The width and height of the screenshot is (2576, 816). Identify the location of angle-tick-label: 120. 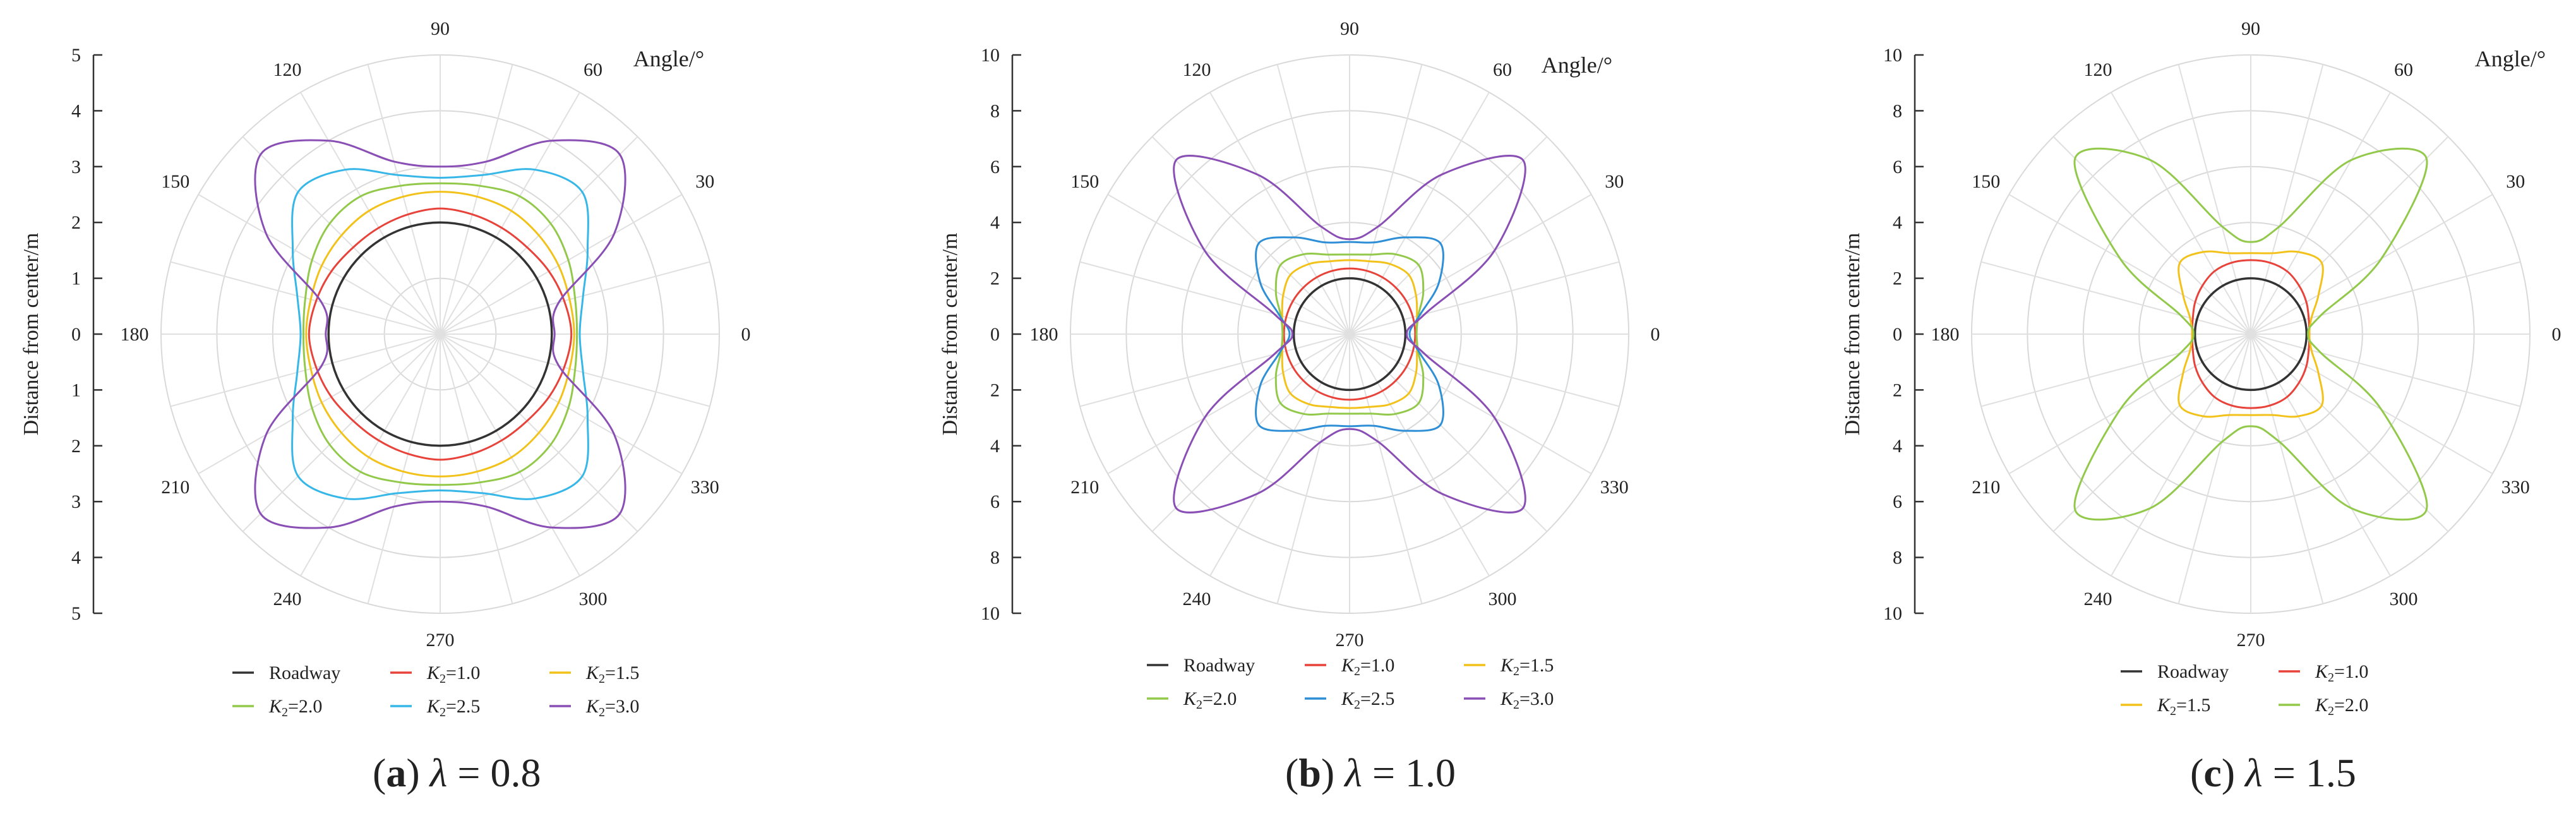
(1197, 69).